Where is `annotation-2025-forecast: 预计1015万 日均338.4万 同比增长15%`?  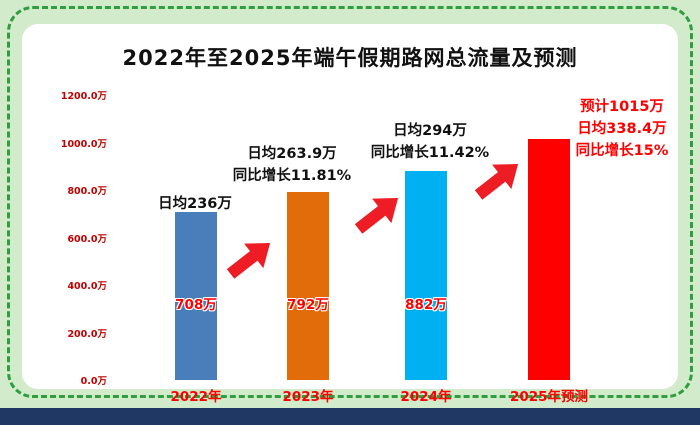 annotation-2025-forecast: 预计1015万 日均338.4万 同比增长15% is located at coordinates (622, 129).